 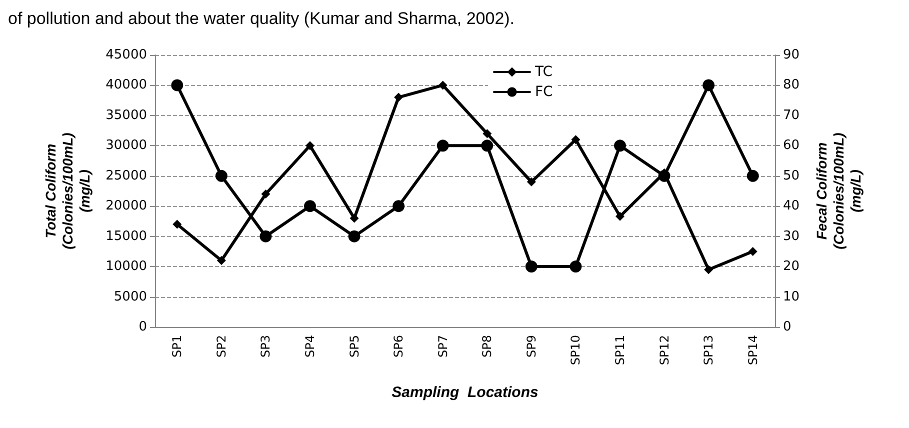 I want to click on x-tick-label: SP4, so click(x=310, y=346).